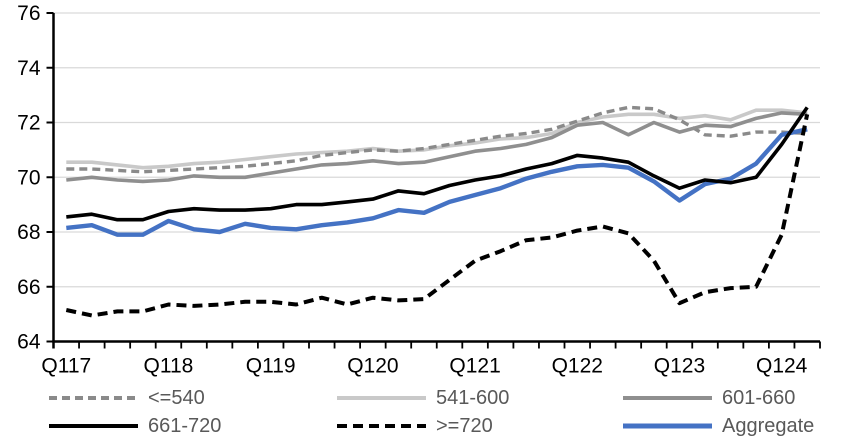 Image resolution: width=852 pixels, height=441 pixels. Describe the element at coordinates (66, 366) in the screenshot. I see `x-axis-label: Q117` at that location.